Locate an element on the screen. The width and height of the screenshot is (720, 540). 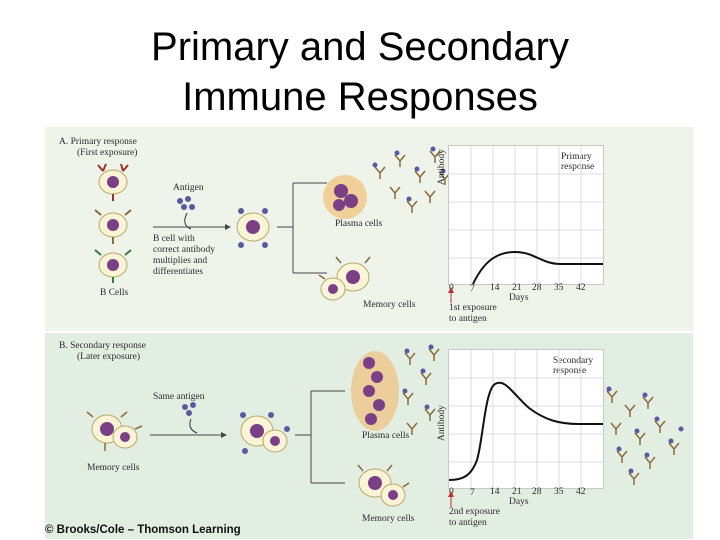
panel-b-heading: B. Secondary response is located at coordinates (102, 346).